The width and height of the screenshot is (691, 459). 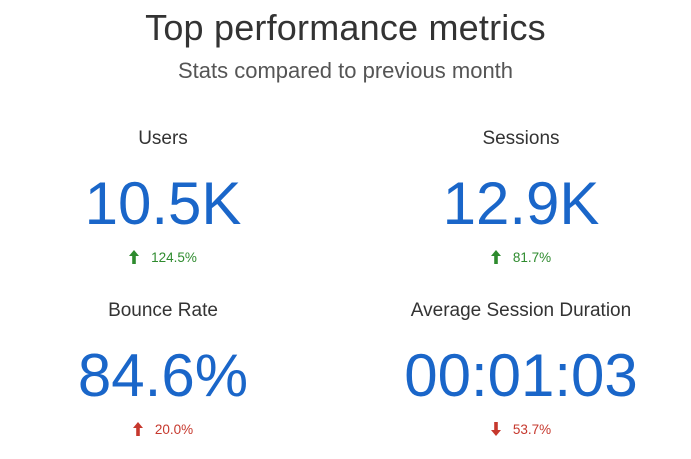 I want to click on page-subtitle: Stats compared to previous month, so click(x=345, y=70).